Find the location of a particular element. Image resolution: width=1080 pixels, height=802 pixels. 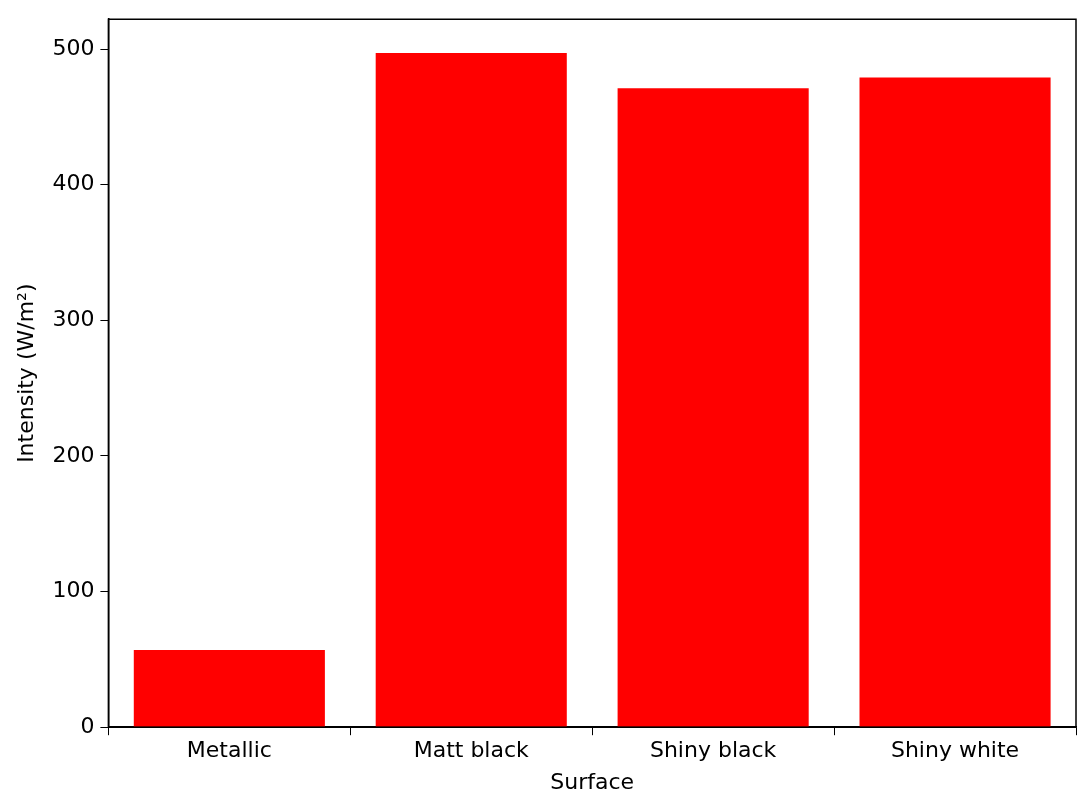

x-tick-label: Shiny black is located at coordinates (713, 750).